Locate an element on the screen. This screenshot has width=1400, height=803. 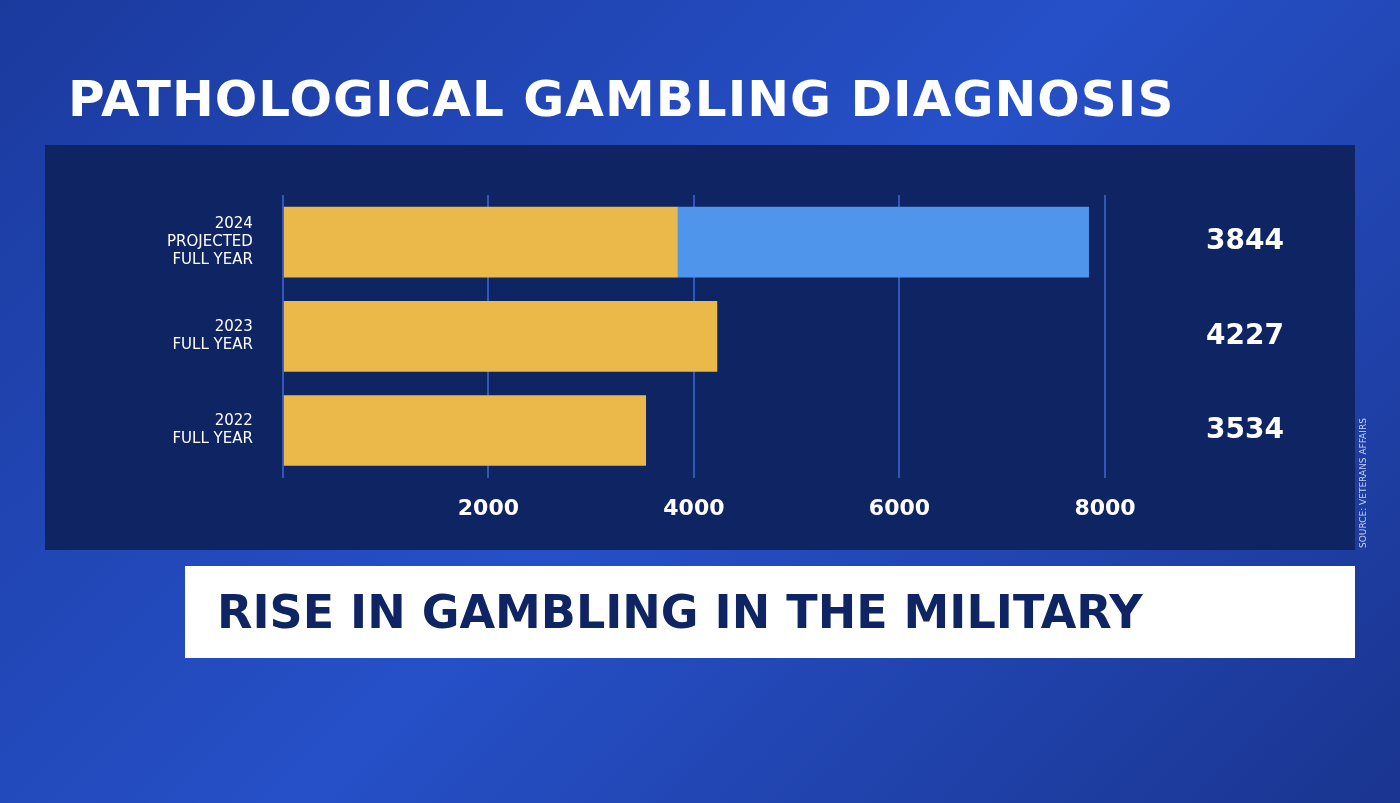
data-label: 3844 is located at coordinates (1245, 240).